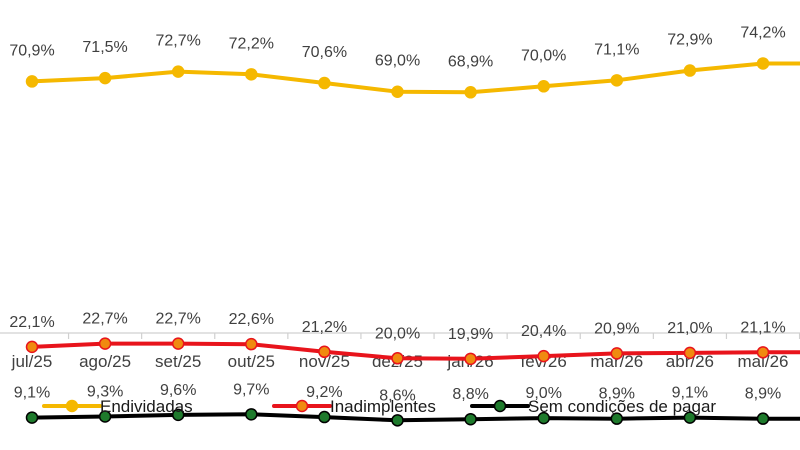 The width and height of the screenshot is (800, 450). What do you see at coordinates (470, 334) in the screenshot?
I see `data-label-inadimplentes: 19,9%` at bounding box center [470, 334].